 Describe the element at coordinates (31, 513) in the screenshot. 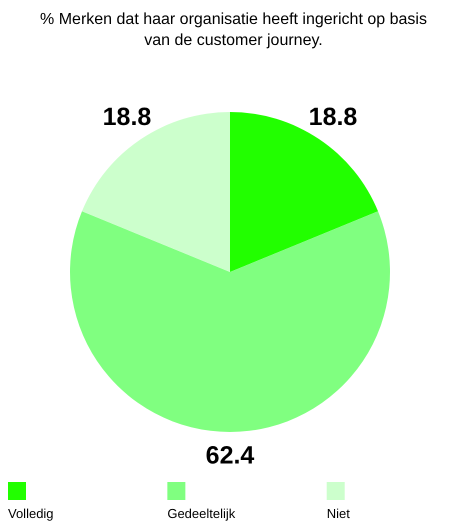

I see `legend-label: Volledig` at that location.